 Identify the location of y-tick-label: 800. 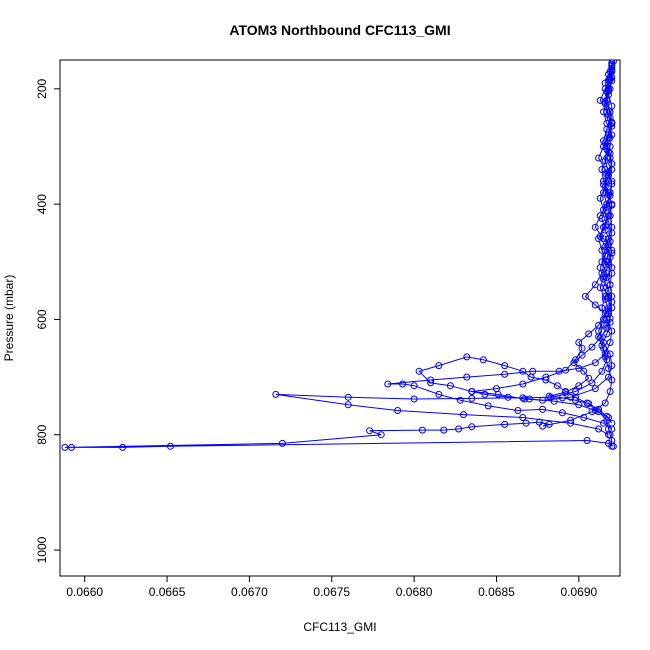
(42, 434).